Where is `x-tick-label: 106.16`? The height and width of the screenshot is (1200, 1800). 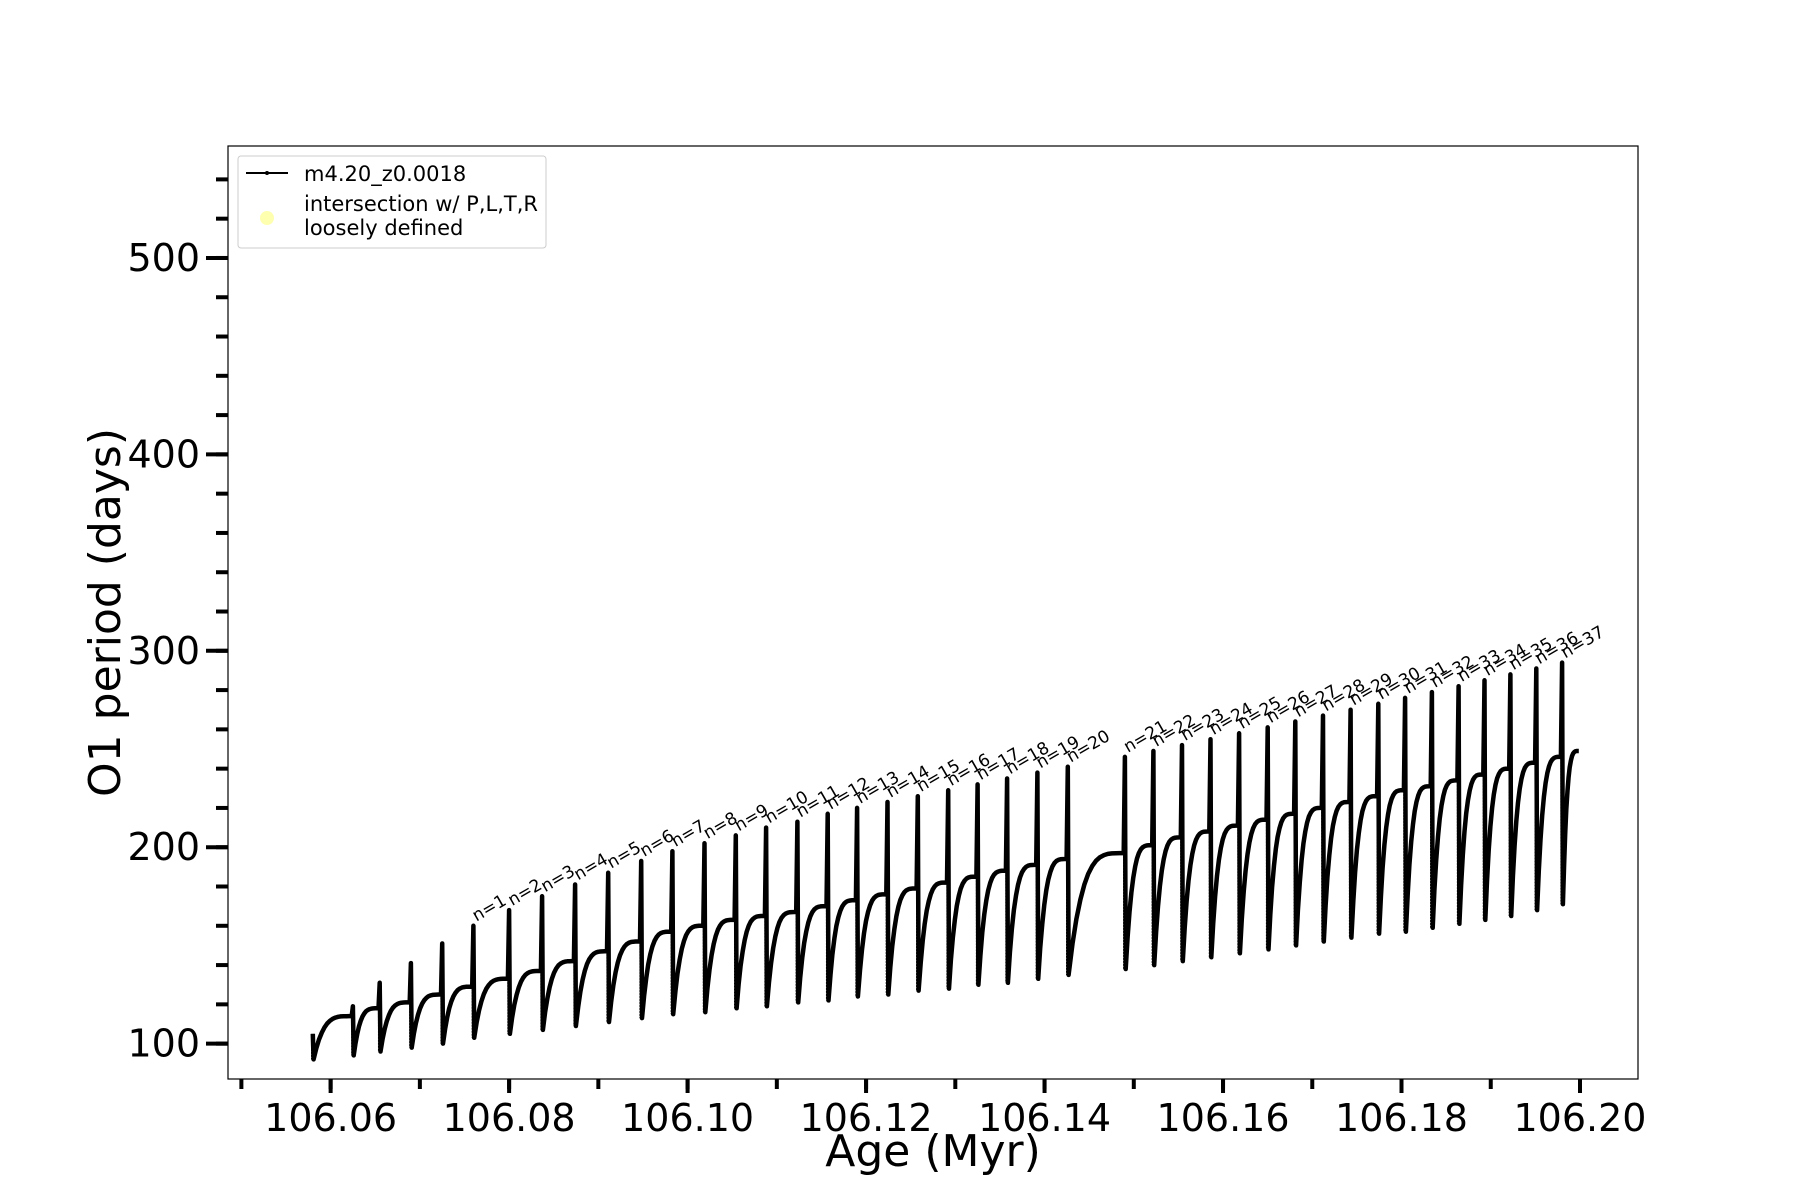
x-tick-label: 106.16 is located at coordinates (1223, 1118).